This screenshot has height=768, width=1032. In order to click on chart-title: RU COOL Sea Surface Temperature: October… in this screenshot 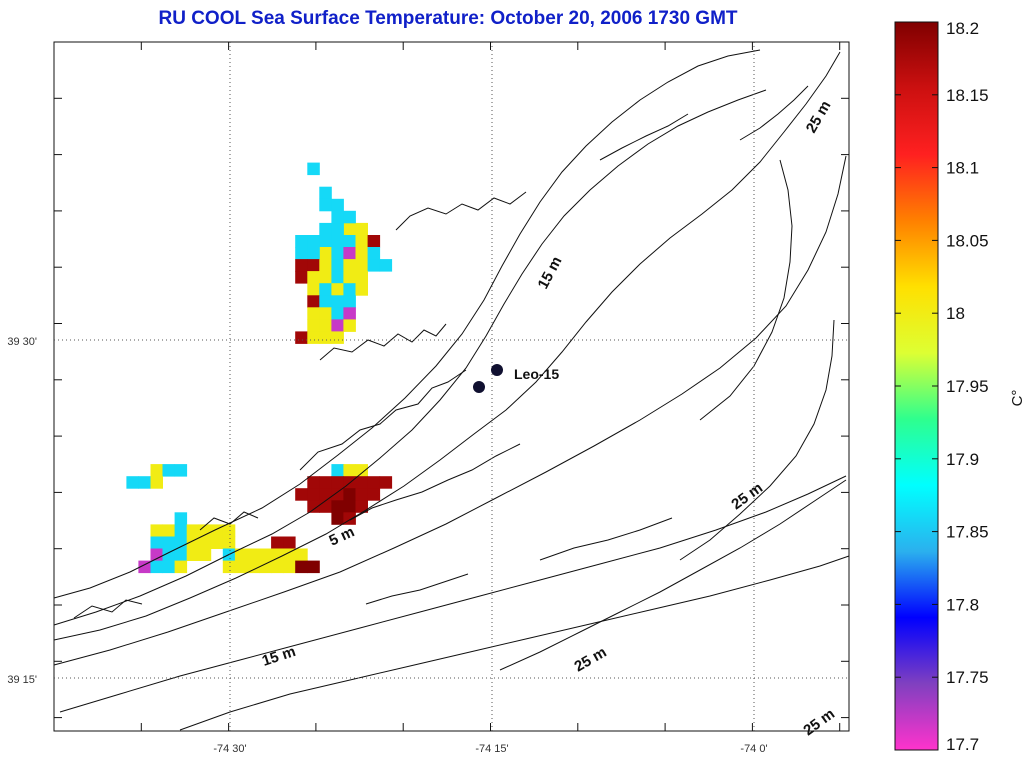, I will do `click(447, 18)`.